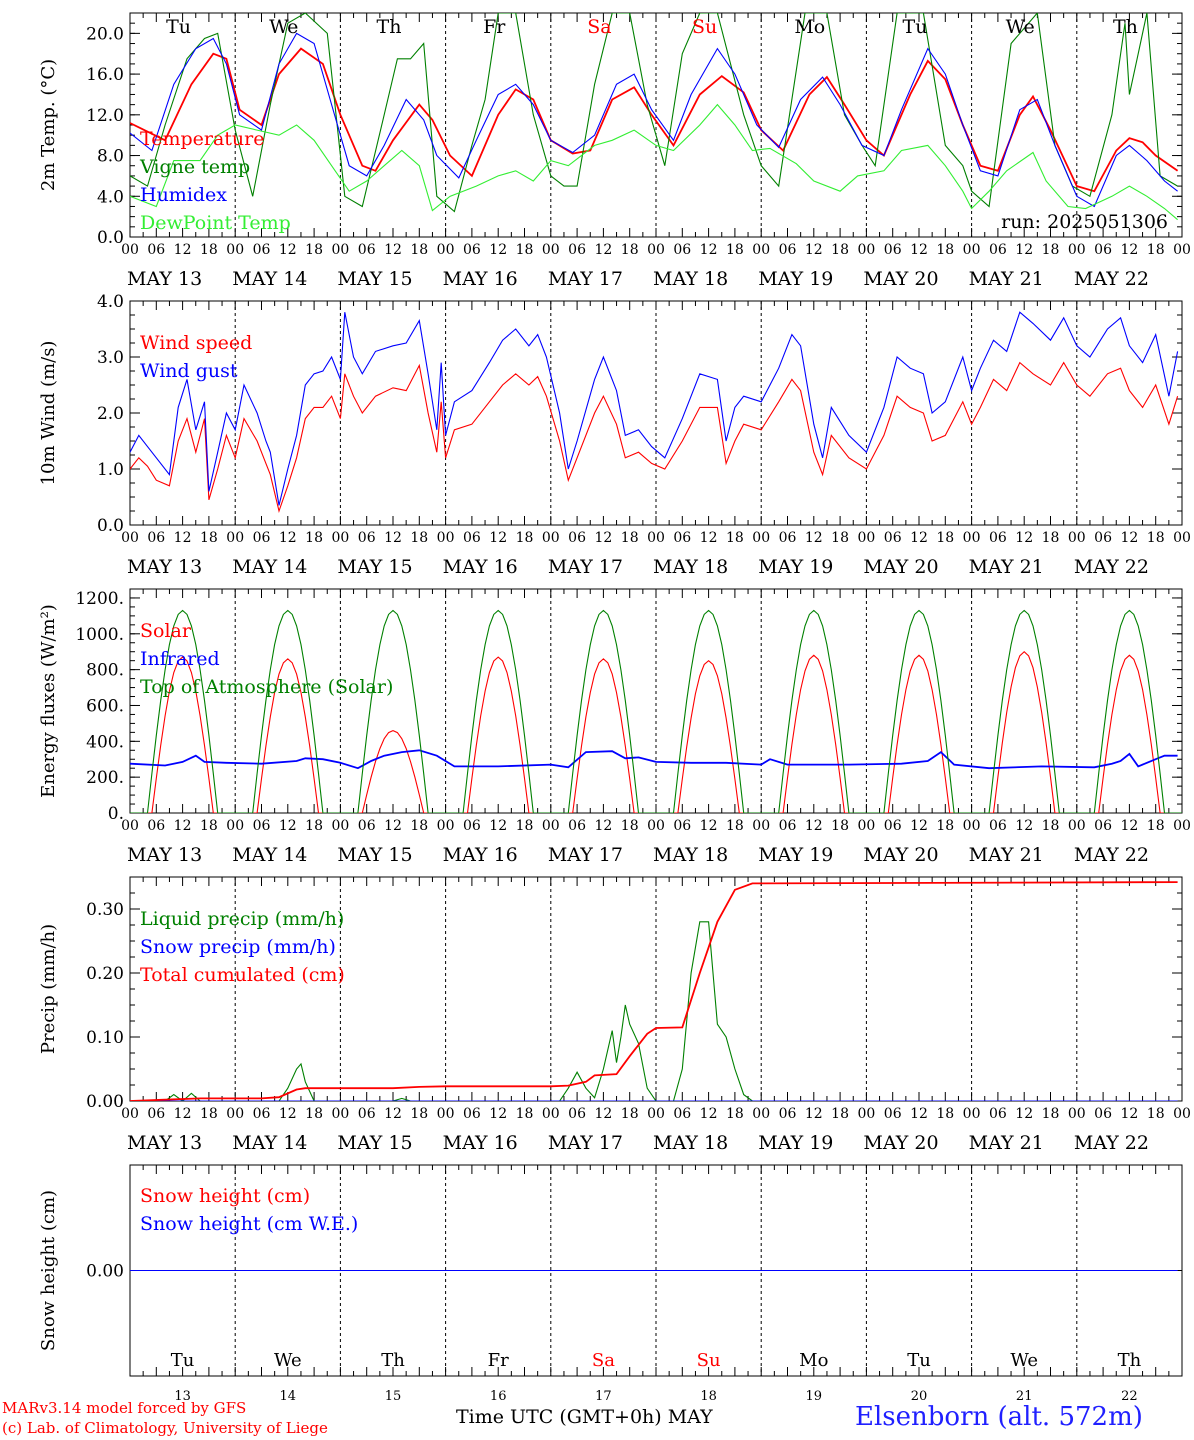  I want to click on legend-entry: Snow height (cm), so click(225, 1196).